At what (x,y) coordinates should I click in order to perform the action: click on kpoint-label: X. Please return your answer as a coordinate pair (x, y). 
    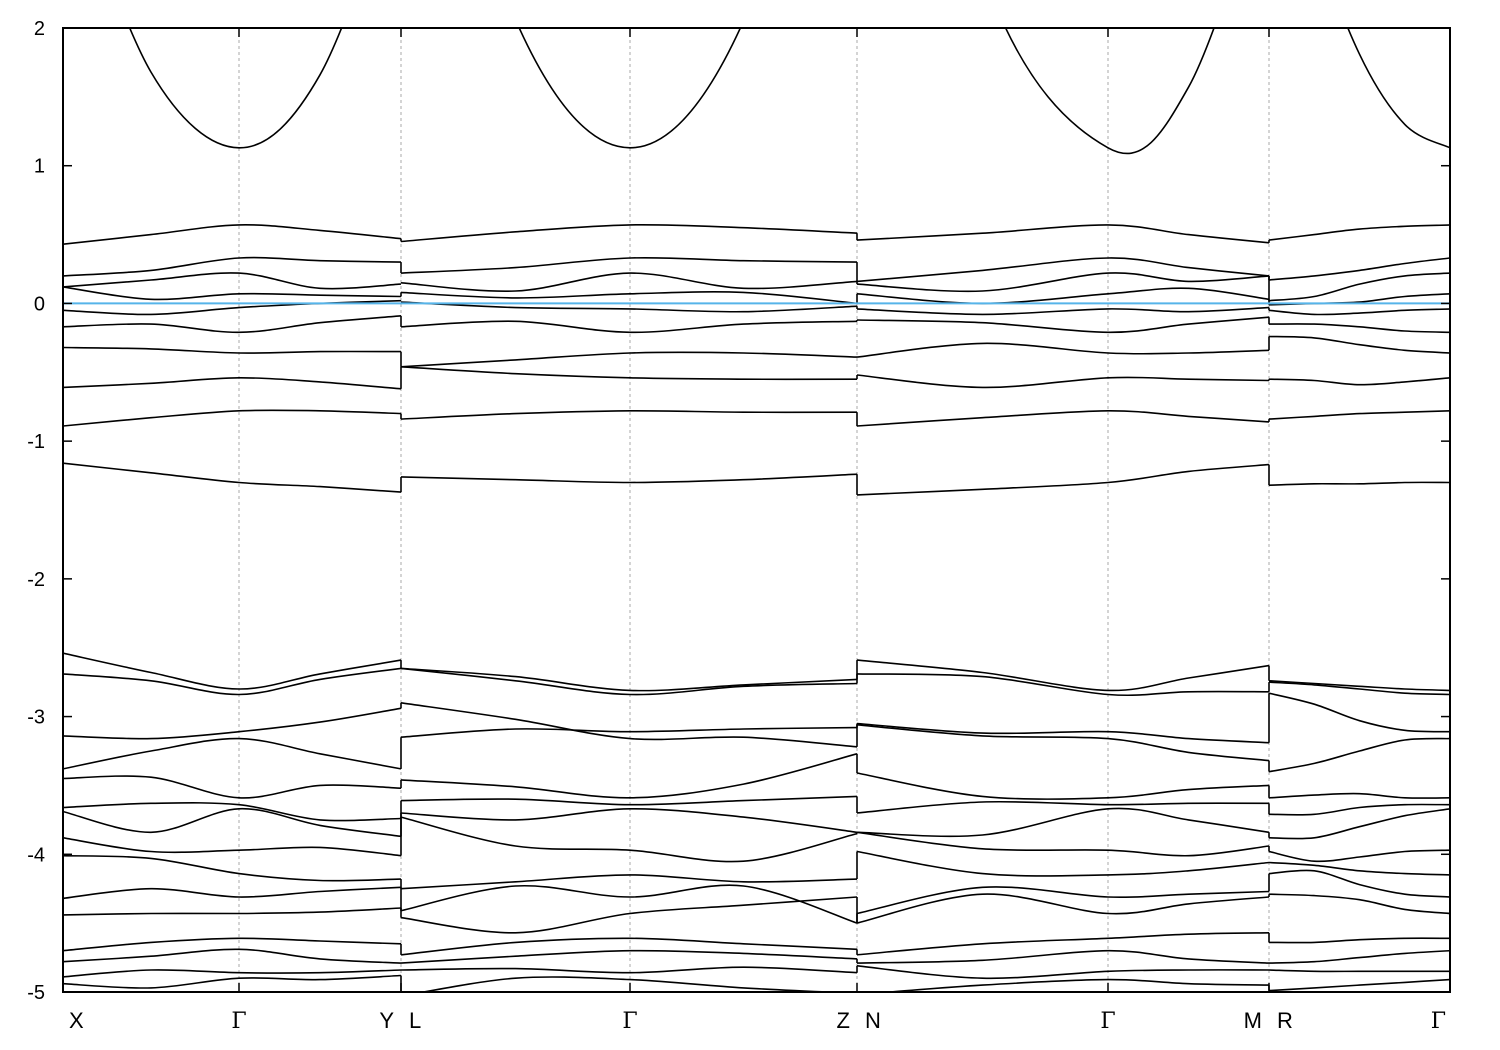
    Looking at the image, I should click on (76, 1020).